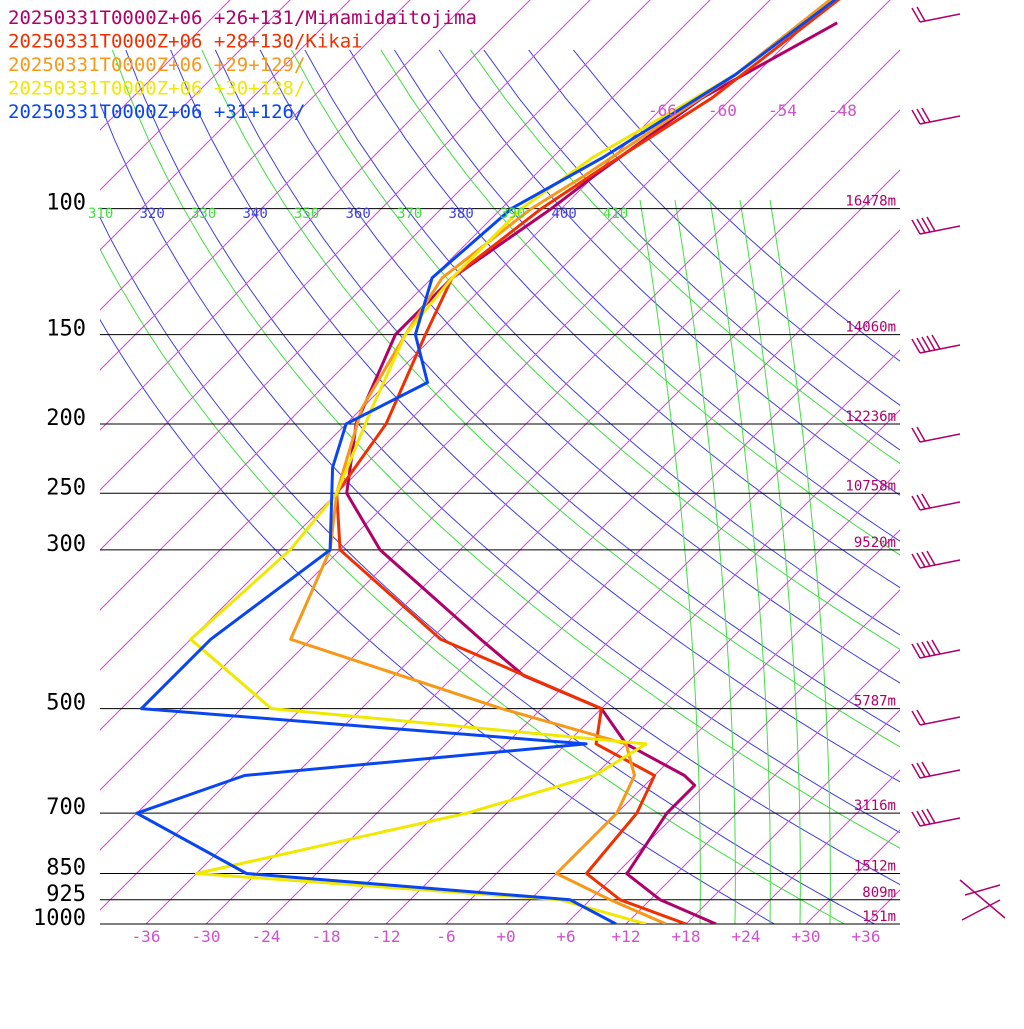 The image size is (1024, 1029). What do you see at coordinates (879, 917) in the screenshot?
I see `height-label: 151m` at bounding box center [879, 917].